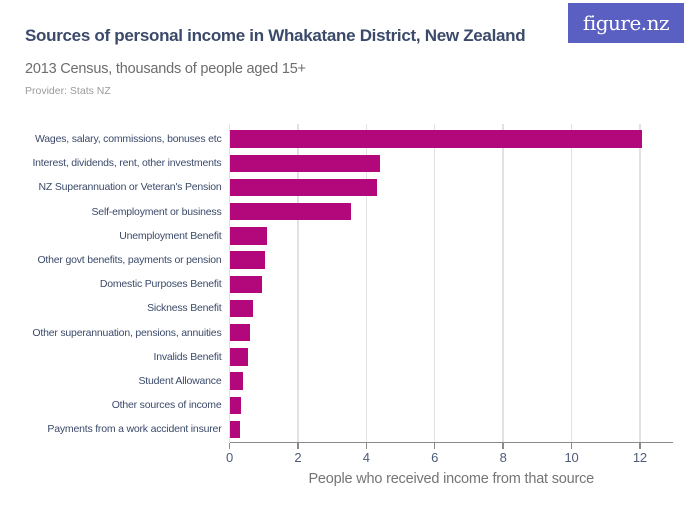 The image size is (700, 525). What do you see at coordinates (170, 235) in the screenshot?
I see `category-label: Unemployment Benefit` at bounding box center [170, 235].